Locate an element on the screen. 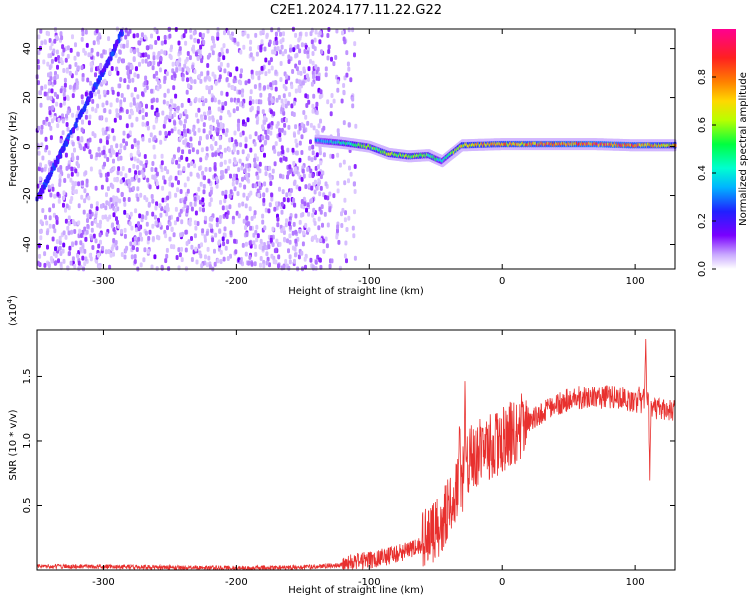 This screenshot has width=750, height=604. heatmap-cell-2008 is located at coordinates (78, 256).